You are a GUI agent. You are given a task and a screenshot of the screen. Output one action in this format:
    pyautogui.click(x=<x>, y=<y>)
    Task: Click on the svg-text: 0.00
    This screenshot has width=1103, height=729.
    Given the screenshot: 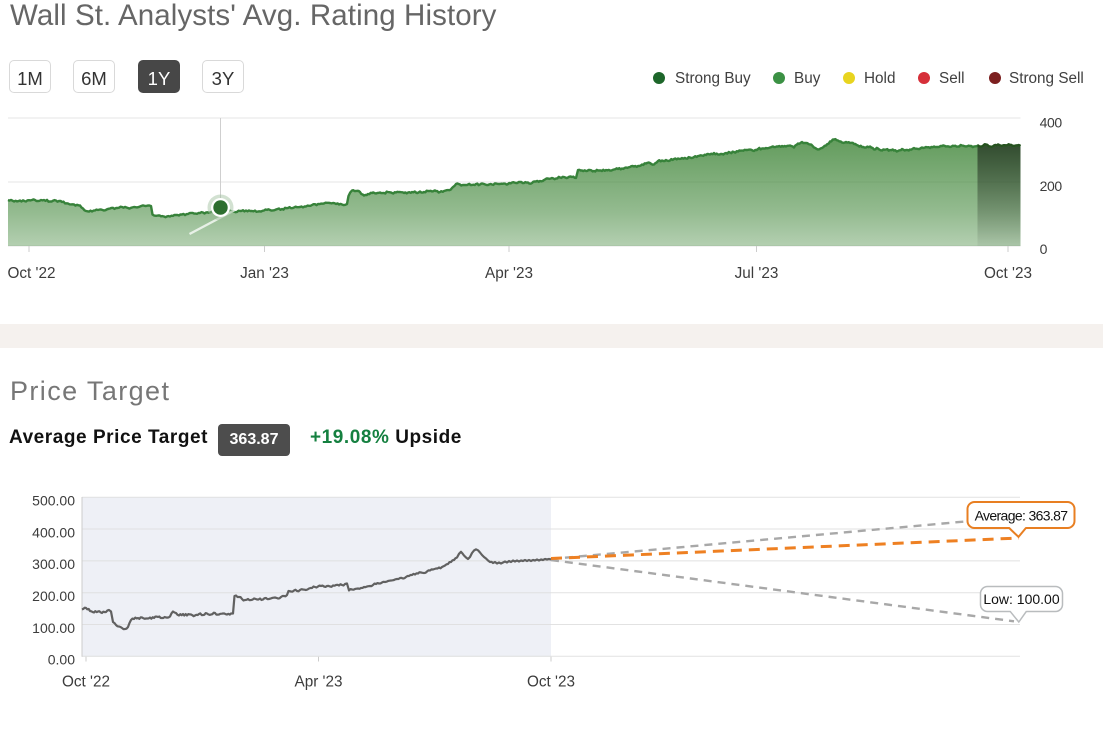 What is the action you would take?
    pyautogui.click(x=61, y=660)
    